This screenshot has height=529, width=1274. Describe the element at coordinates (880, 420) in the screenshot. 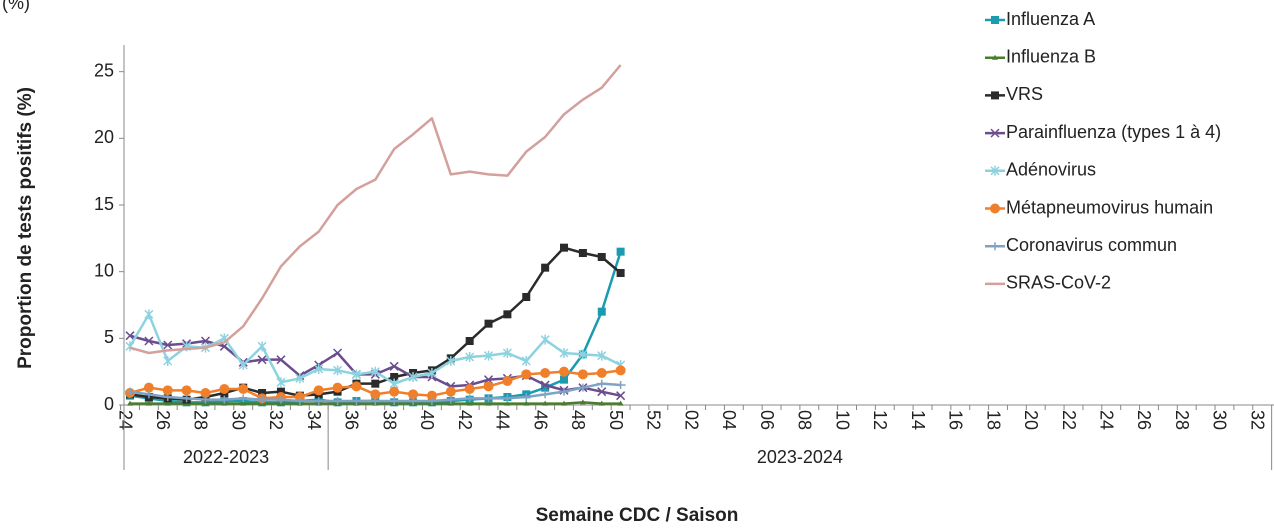

I see `x-tick-label: 12` at that location.